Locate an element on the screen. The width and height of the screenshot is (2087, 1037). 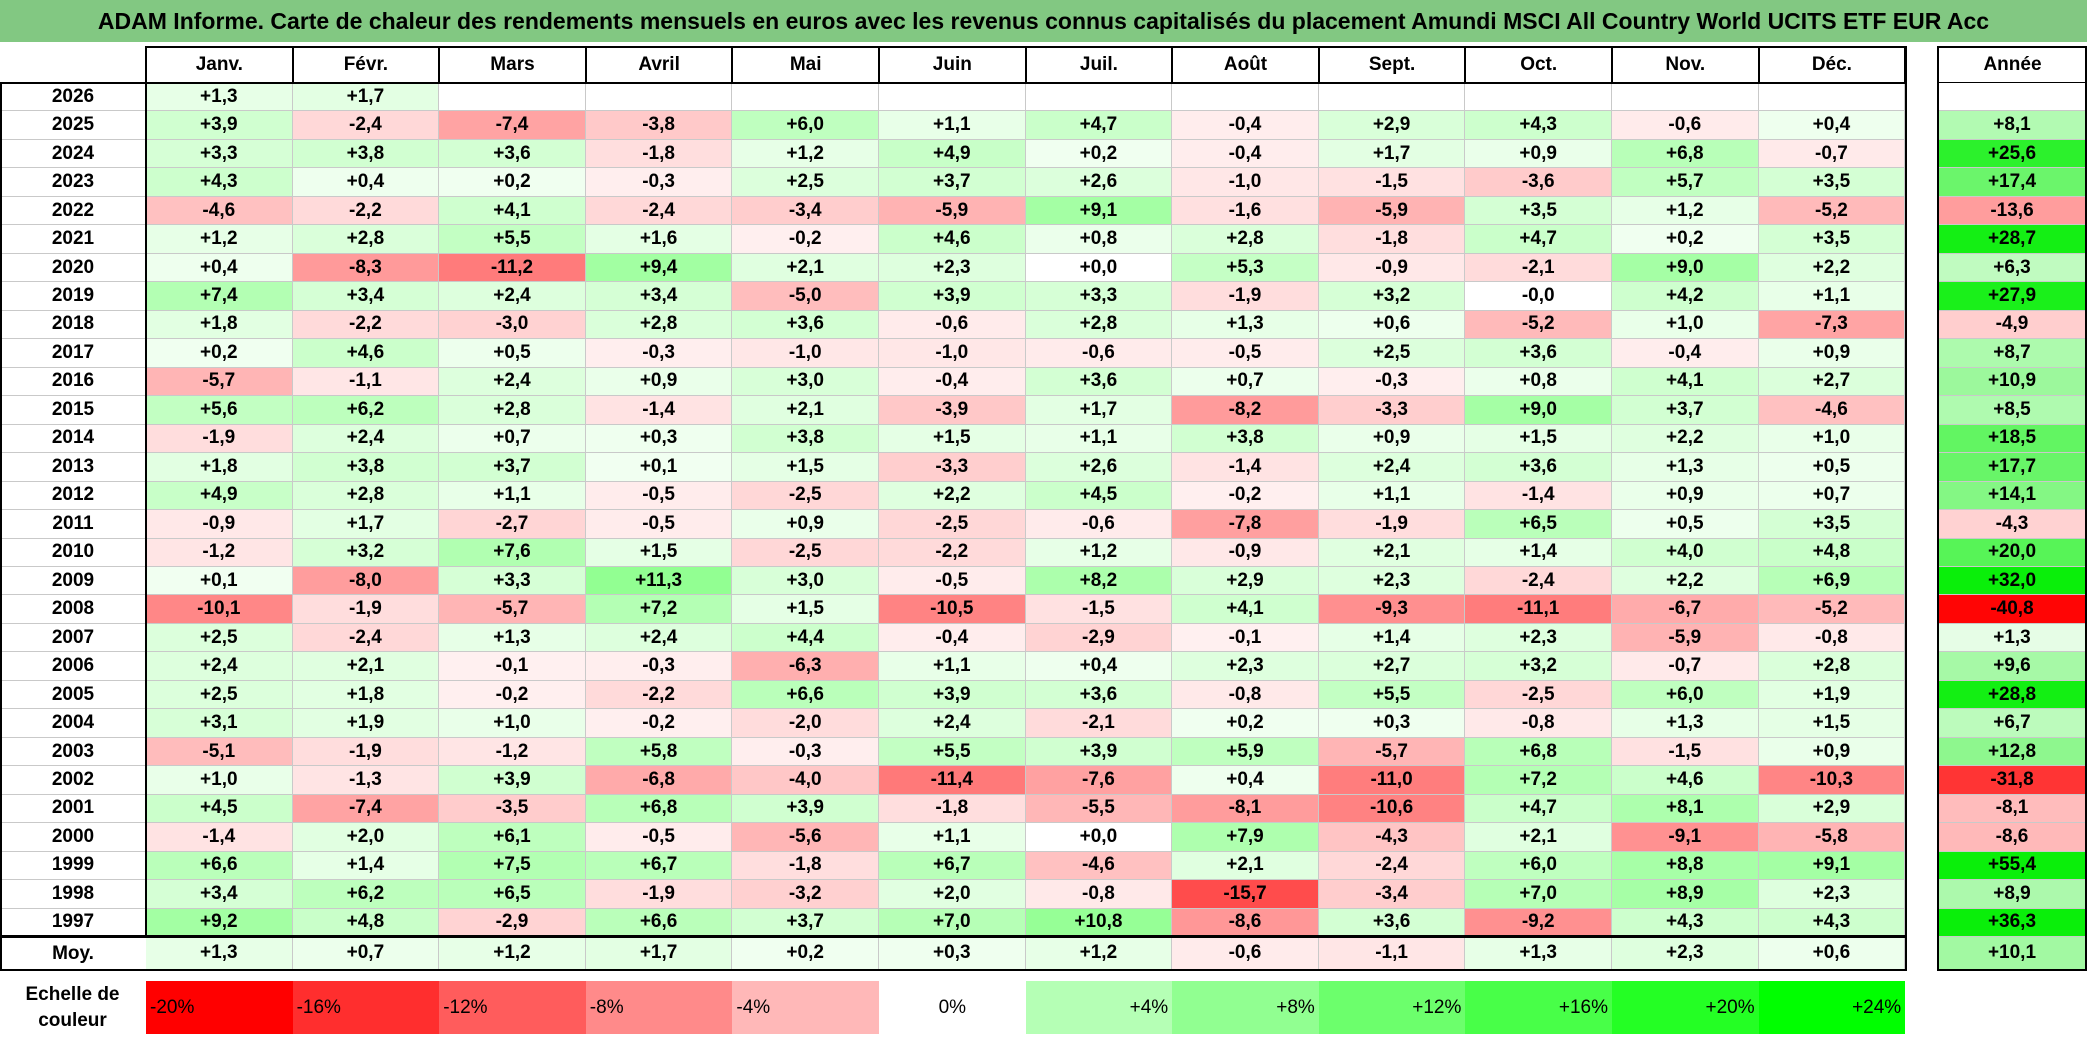
heatmap-cell: +0,0 is located at coordinates (1099, 268).